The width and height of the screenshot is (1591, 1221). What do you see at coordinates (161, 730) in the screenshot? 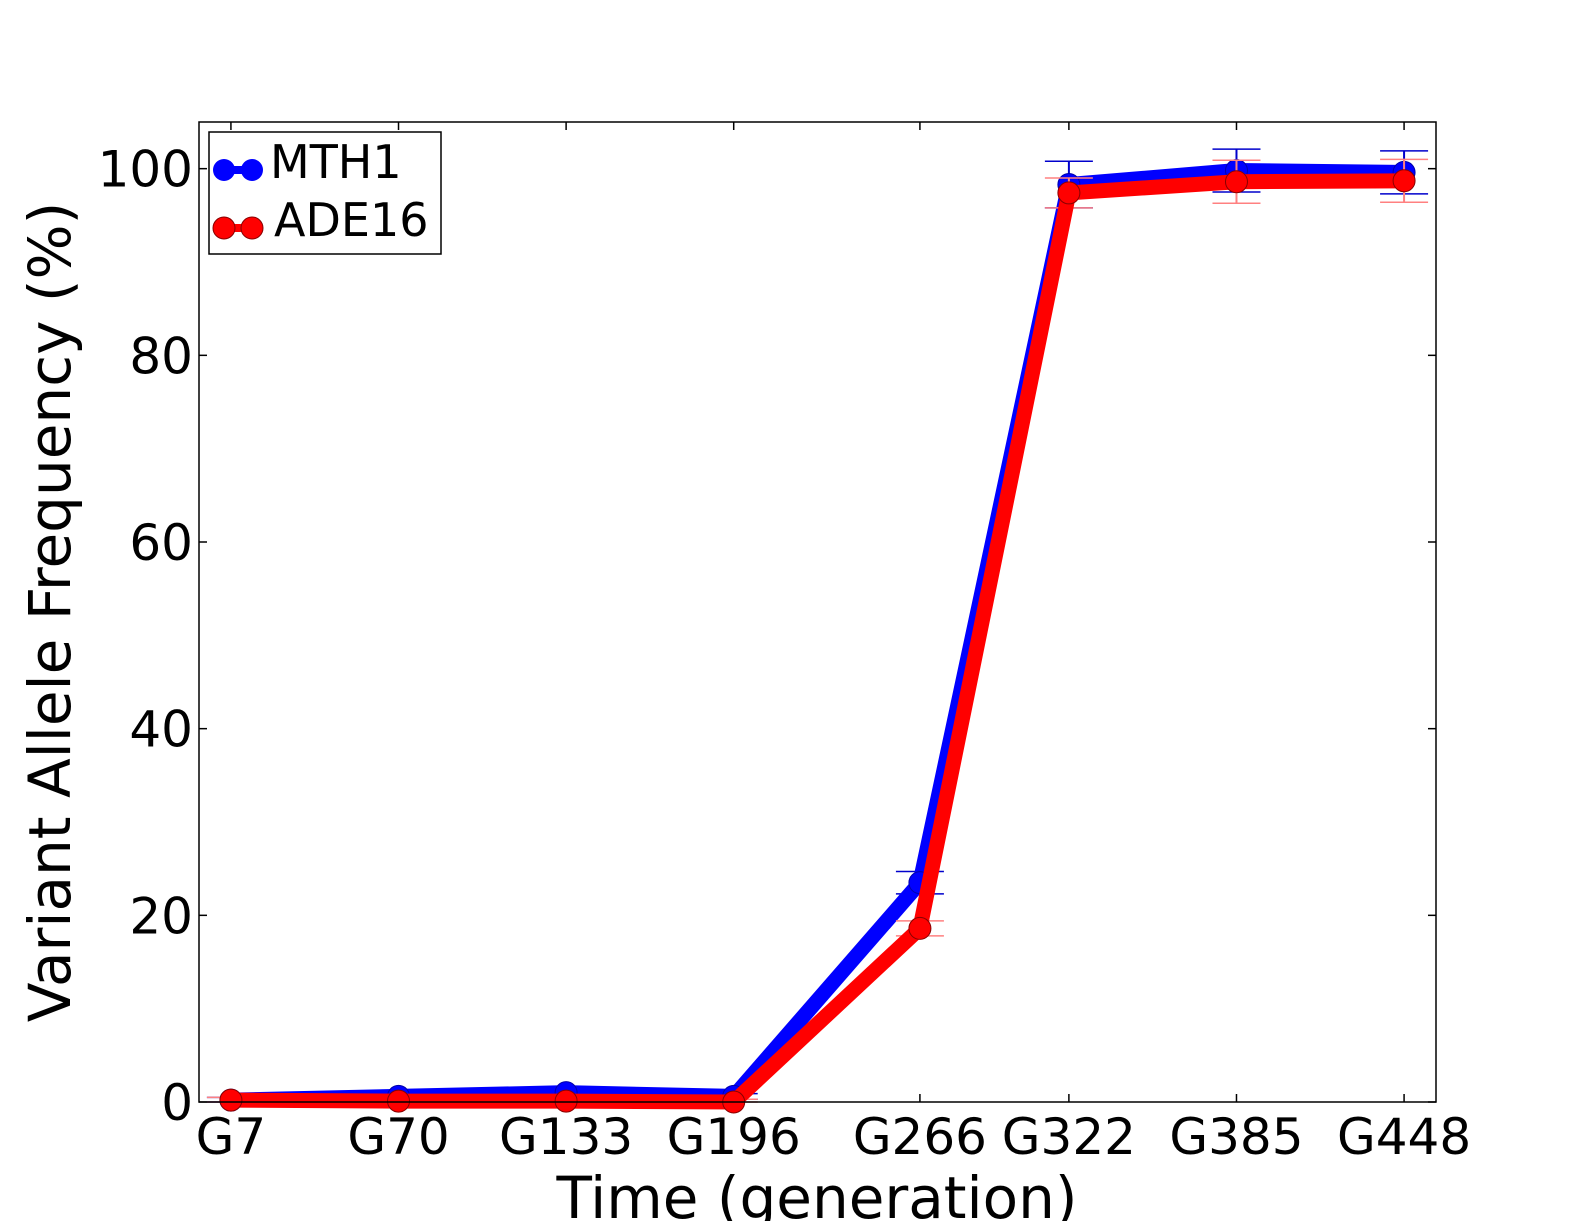
I see `y-tick-label: 40` at bounding box center [161, 730].